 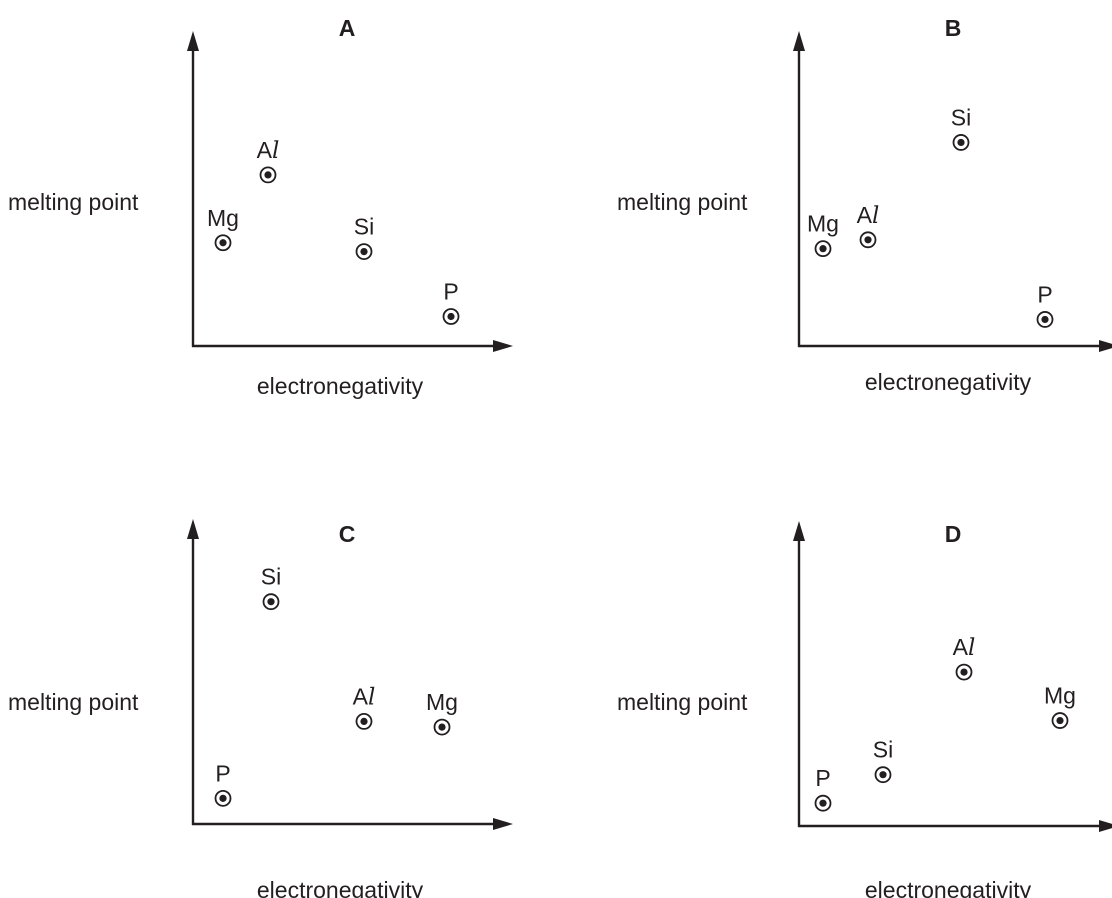 I want to click on chart-title: B, so click(x=953, y=28).